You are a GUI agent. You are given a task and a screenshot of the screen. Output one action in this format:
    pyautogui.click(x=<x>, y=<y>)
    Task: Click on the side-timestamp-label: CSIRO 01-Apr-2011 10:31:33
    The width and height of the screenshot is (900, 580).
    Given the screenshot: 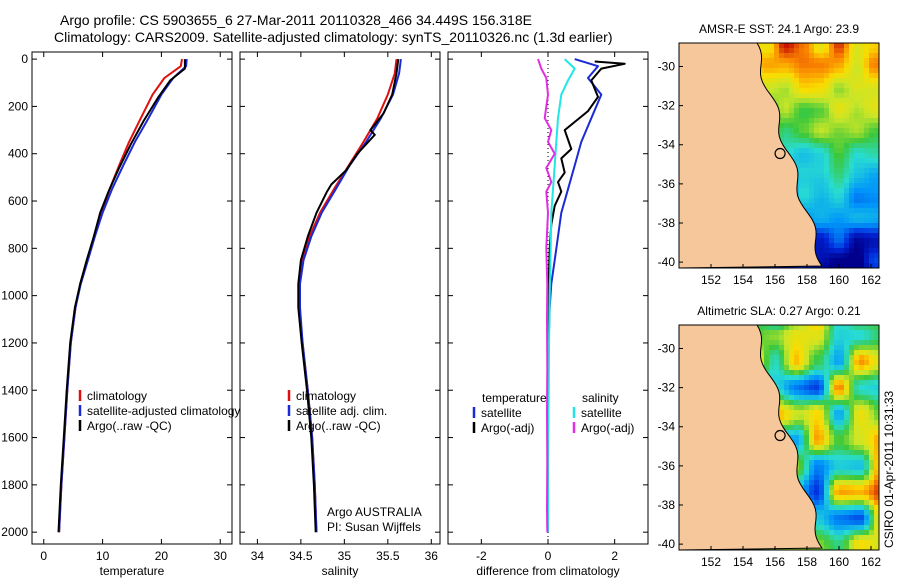 What is the action you would take?
    pyautogui.click(x=889, y=469)
    